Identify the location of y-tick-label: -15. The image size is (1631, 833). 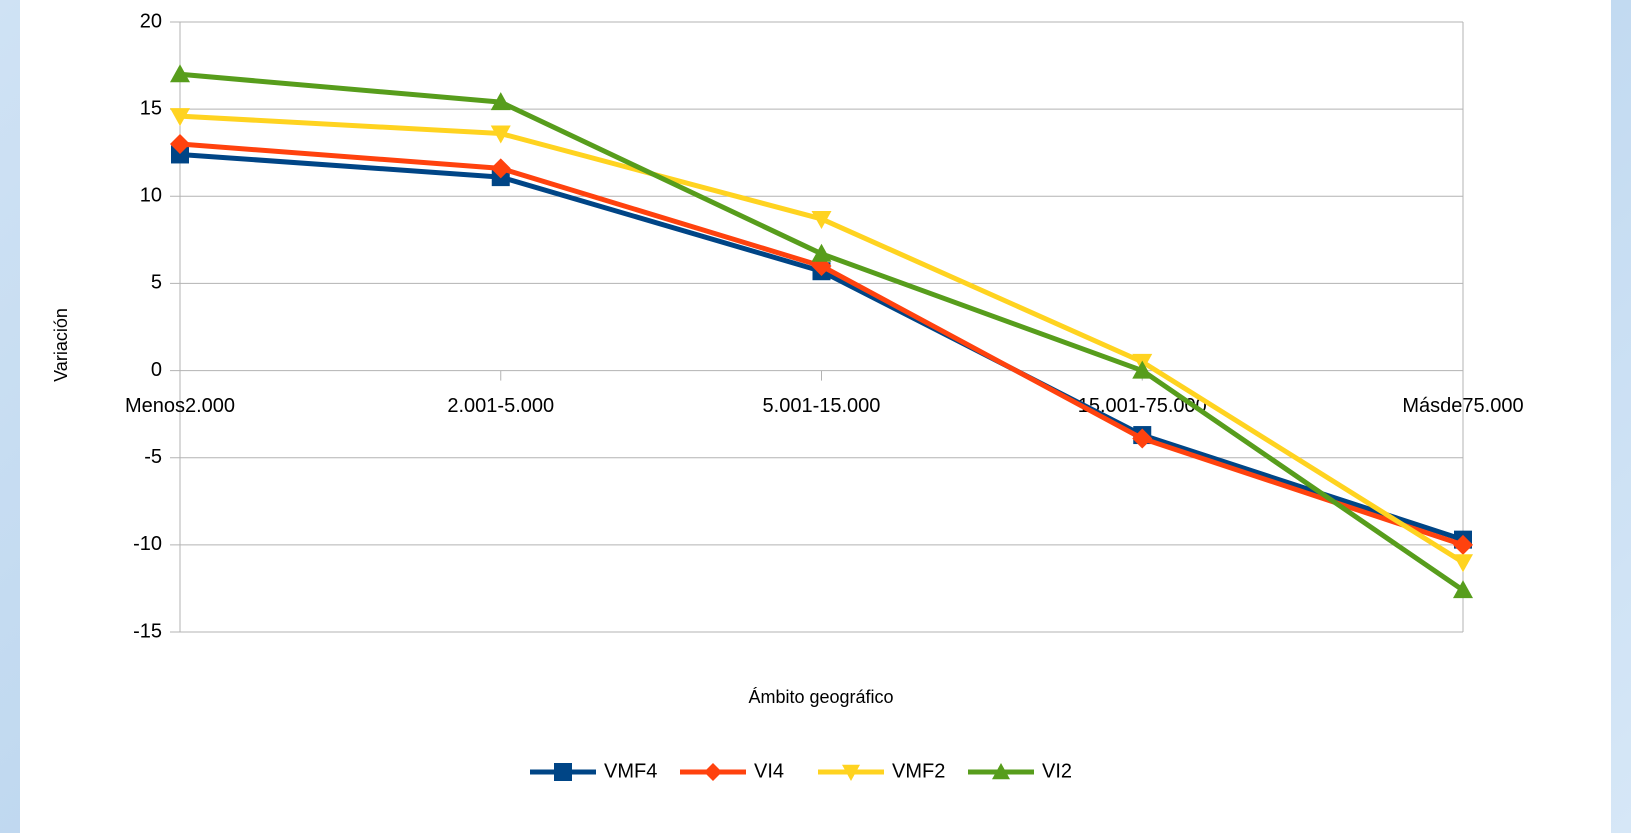
(147, 631).